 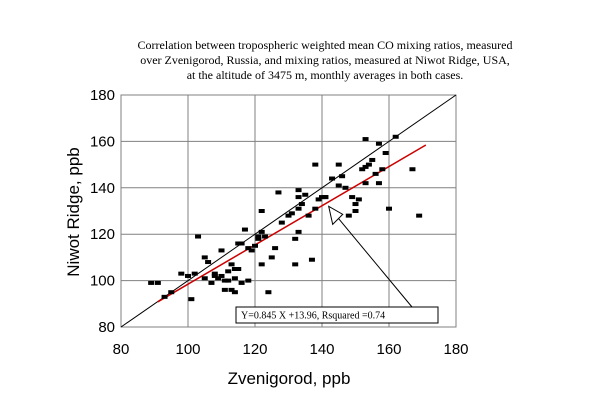 What do you see at coordinates (313, 316) in the screenshot?
I see `annotation-text: Y=0.845 X +13.96, Rsquared =0.74` at bounding box center [313, 316].